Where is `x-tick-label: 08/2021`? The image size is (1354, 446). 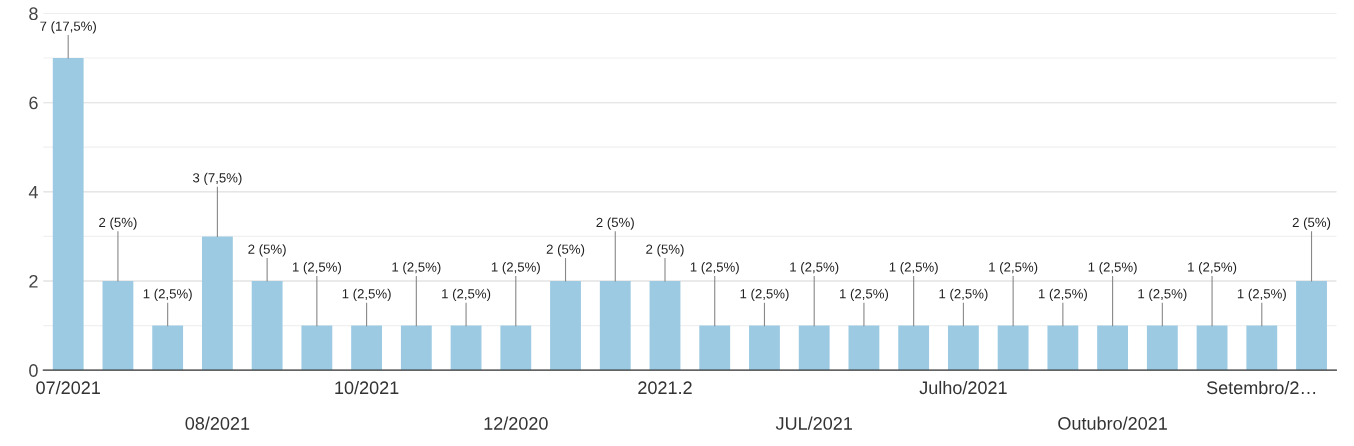
x-tick-label: 08/2021 is located at coordinates (217, 423).